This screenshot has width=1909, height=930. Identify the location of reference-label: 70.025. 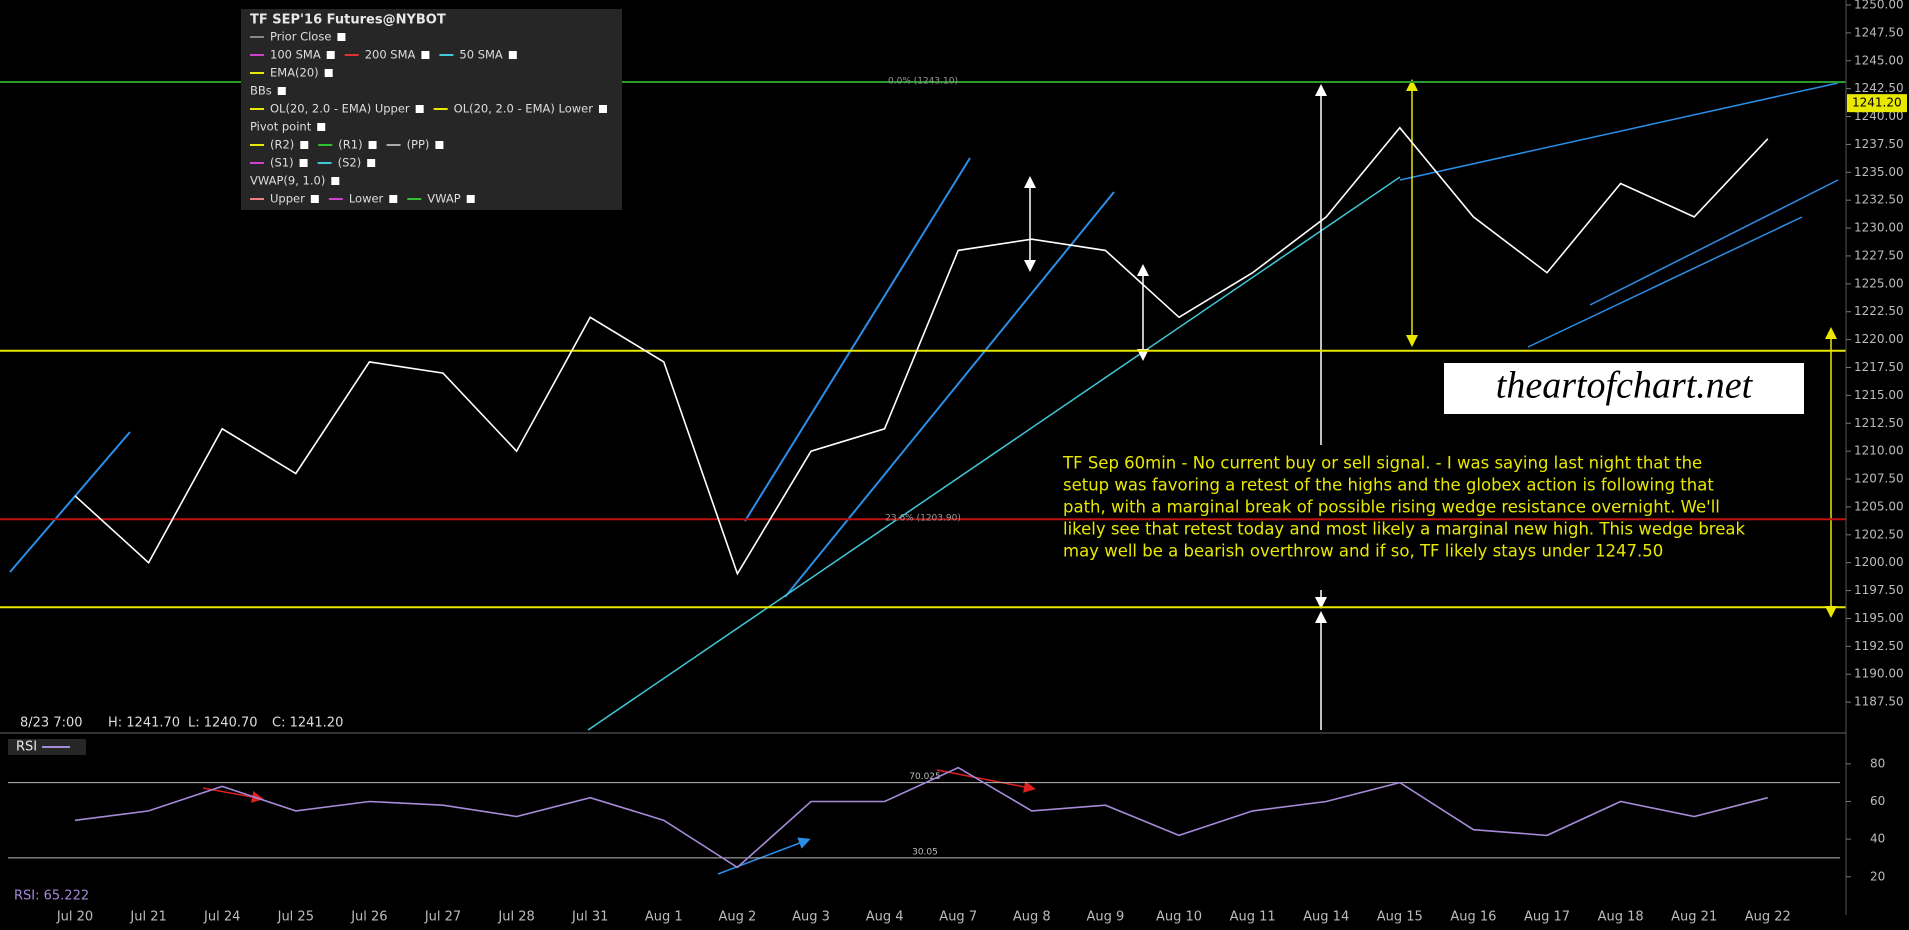
(925, 777).